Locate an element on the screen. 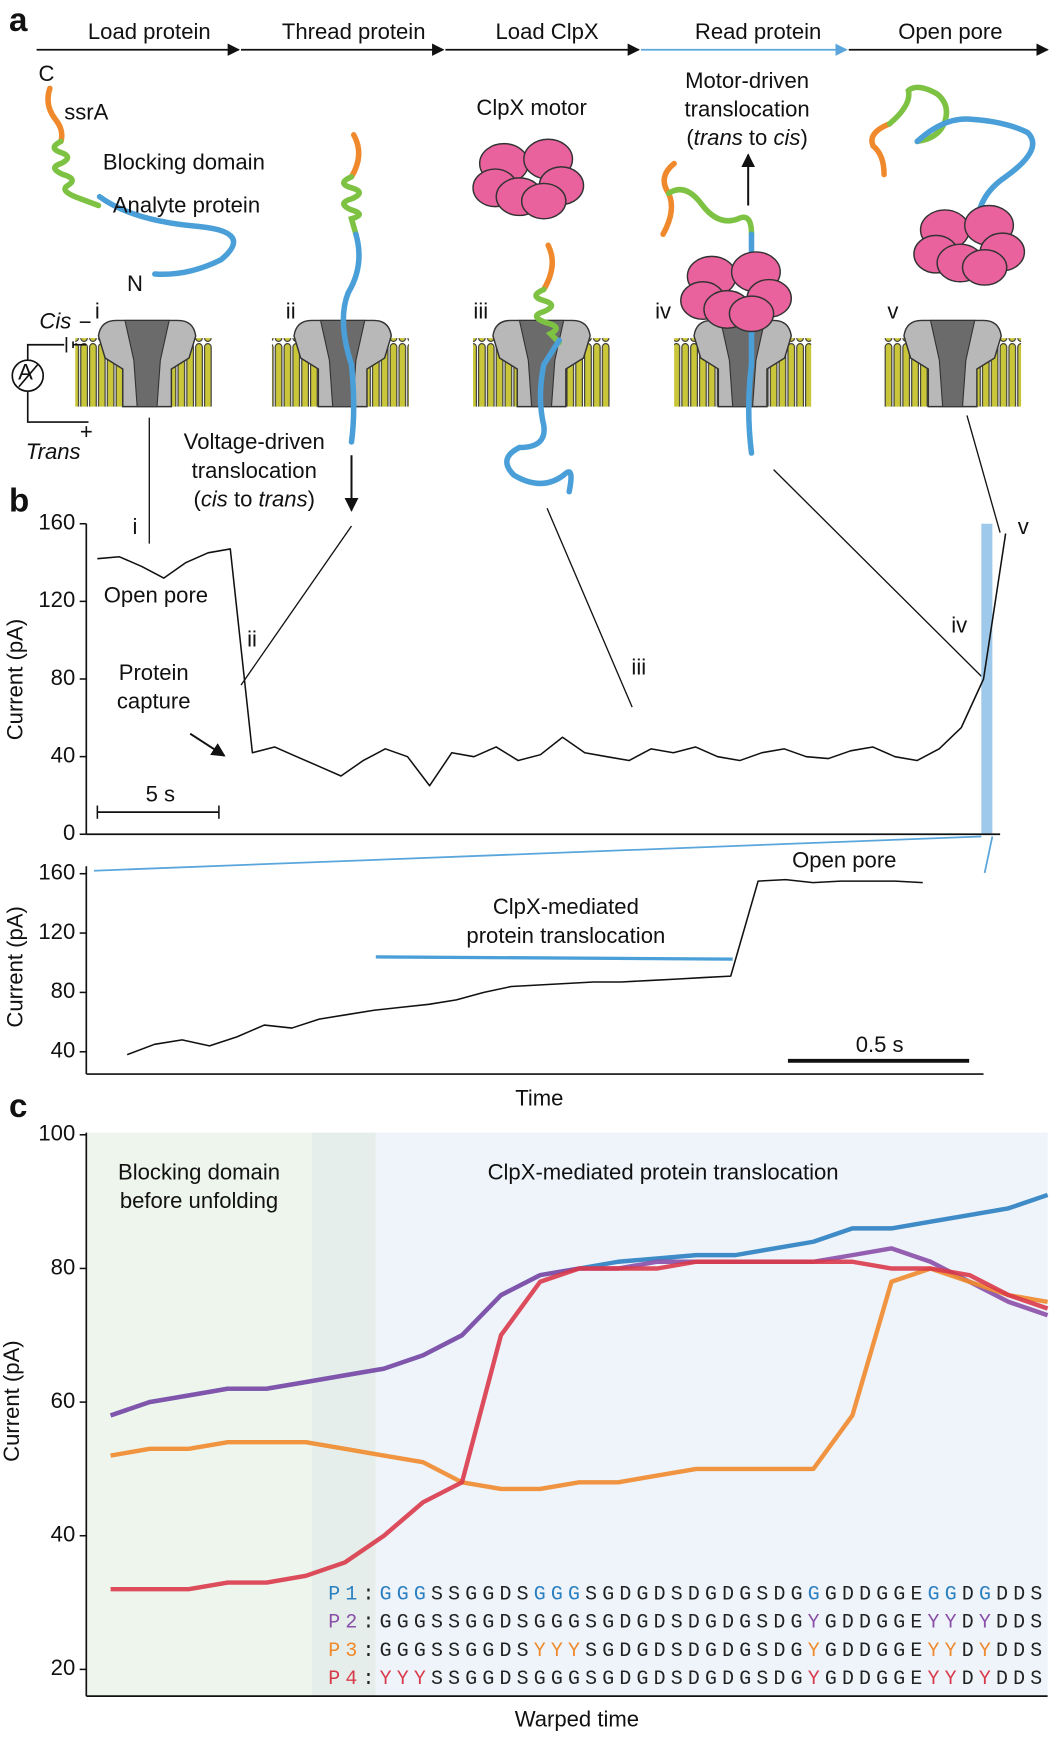 This screenshot has height=1737, width=1061. stage-label: iii is located at coordinates (480, 311).